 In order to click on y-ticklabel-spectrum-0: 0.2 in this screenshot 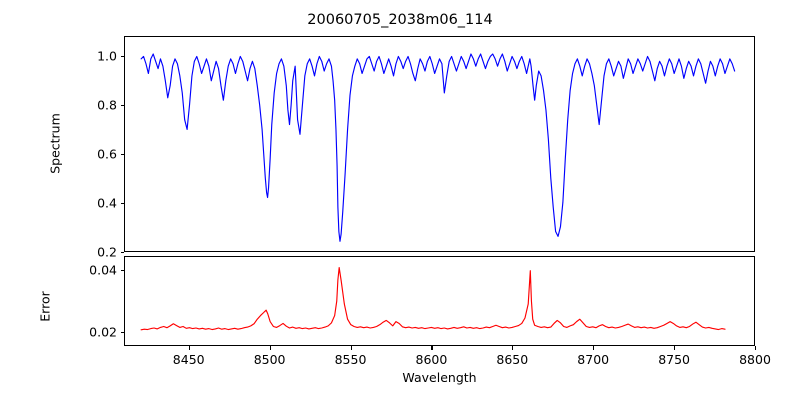, I will do `click(107, 252)`.